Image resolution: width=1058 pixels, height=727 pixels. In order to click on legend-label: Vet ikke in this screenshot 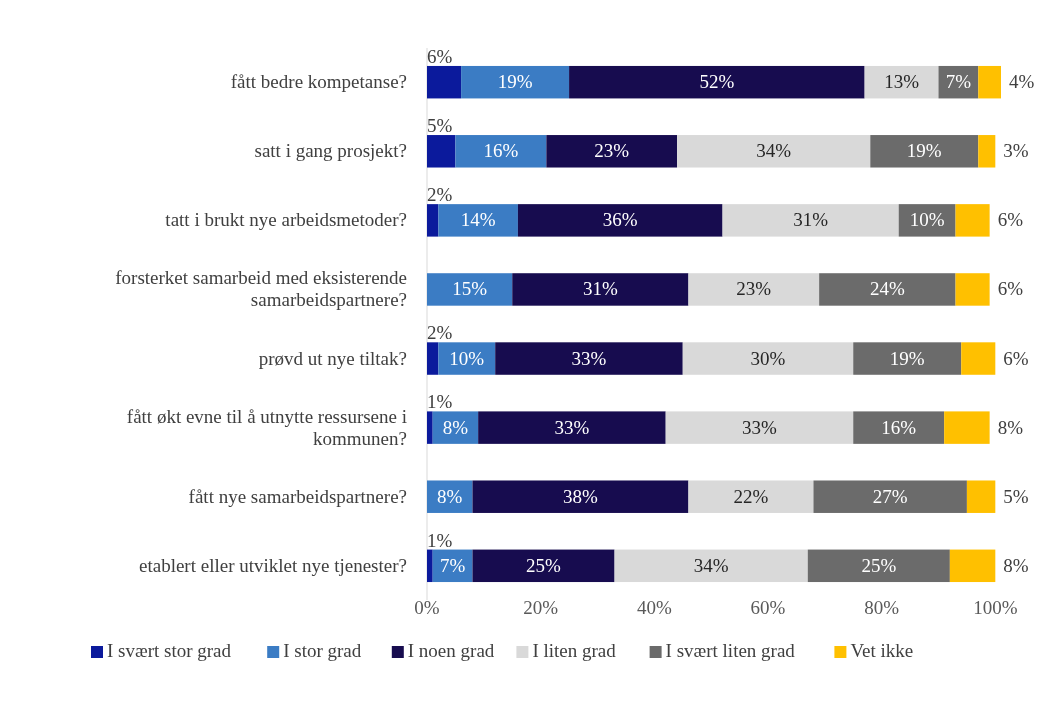, I will do `click(882, 650)`.